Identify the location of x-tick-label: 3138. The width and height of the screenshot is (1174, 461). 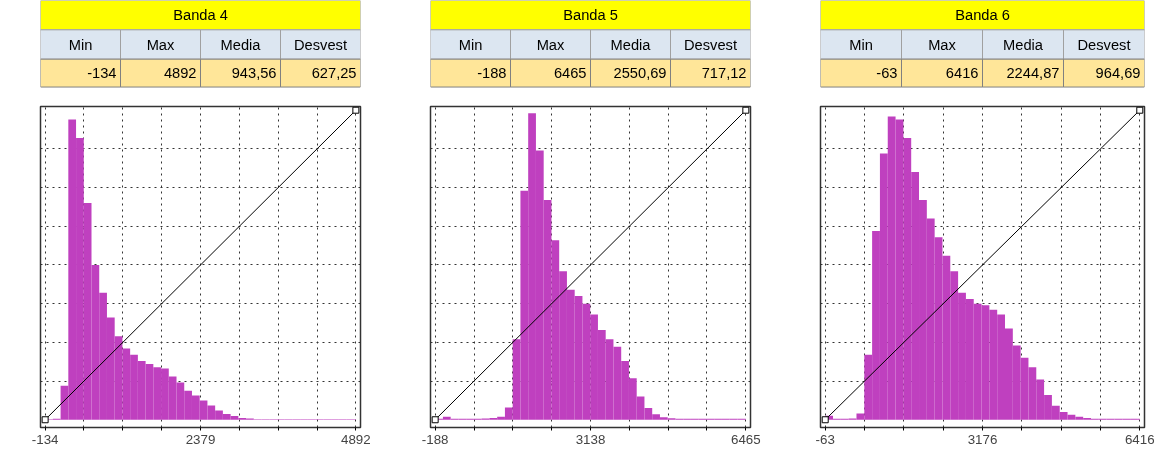
(590, 439).